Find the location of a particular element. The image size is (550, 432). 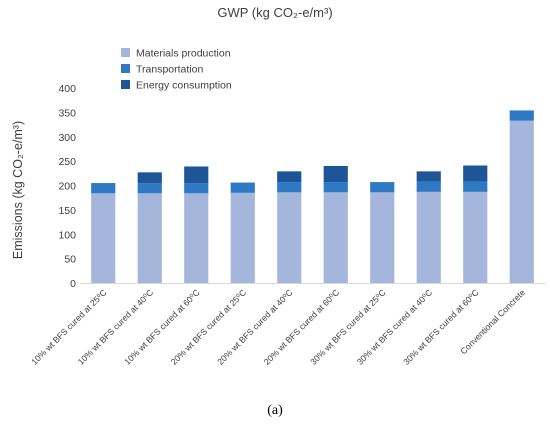

y-tick-label: 250 is located at coordinates (67, 162).